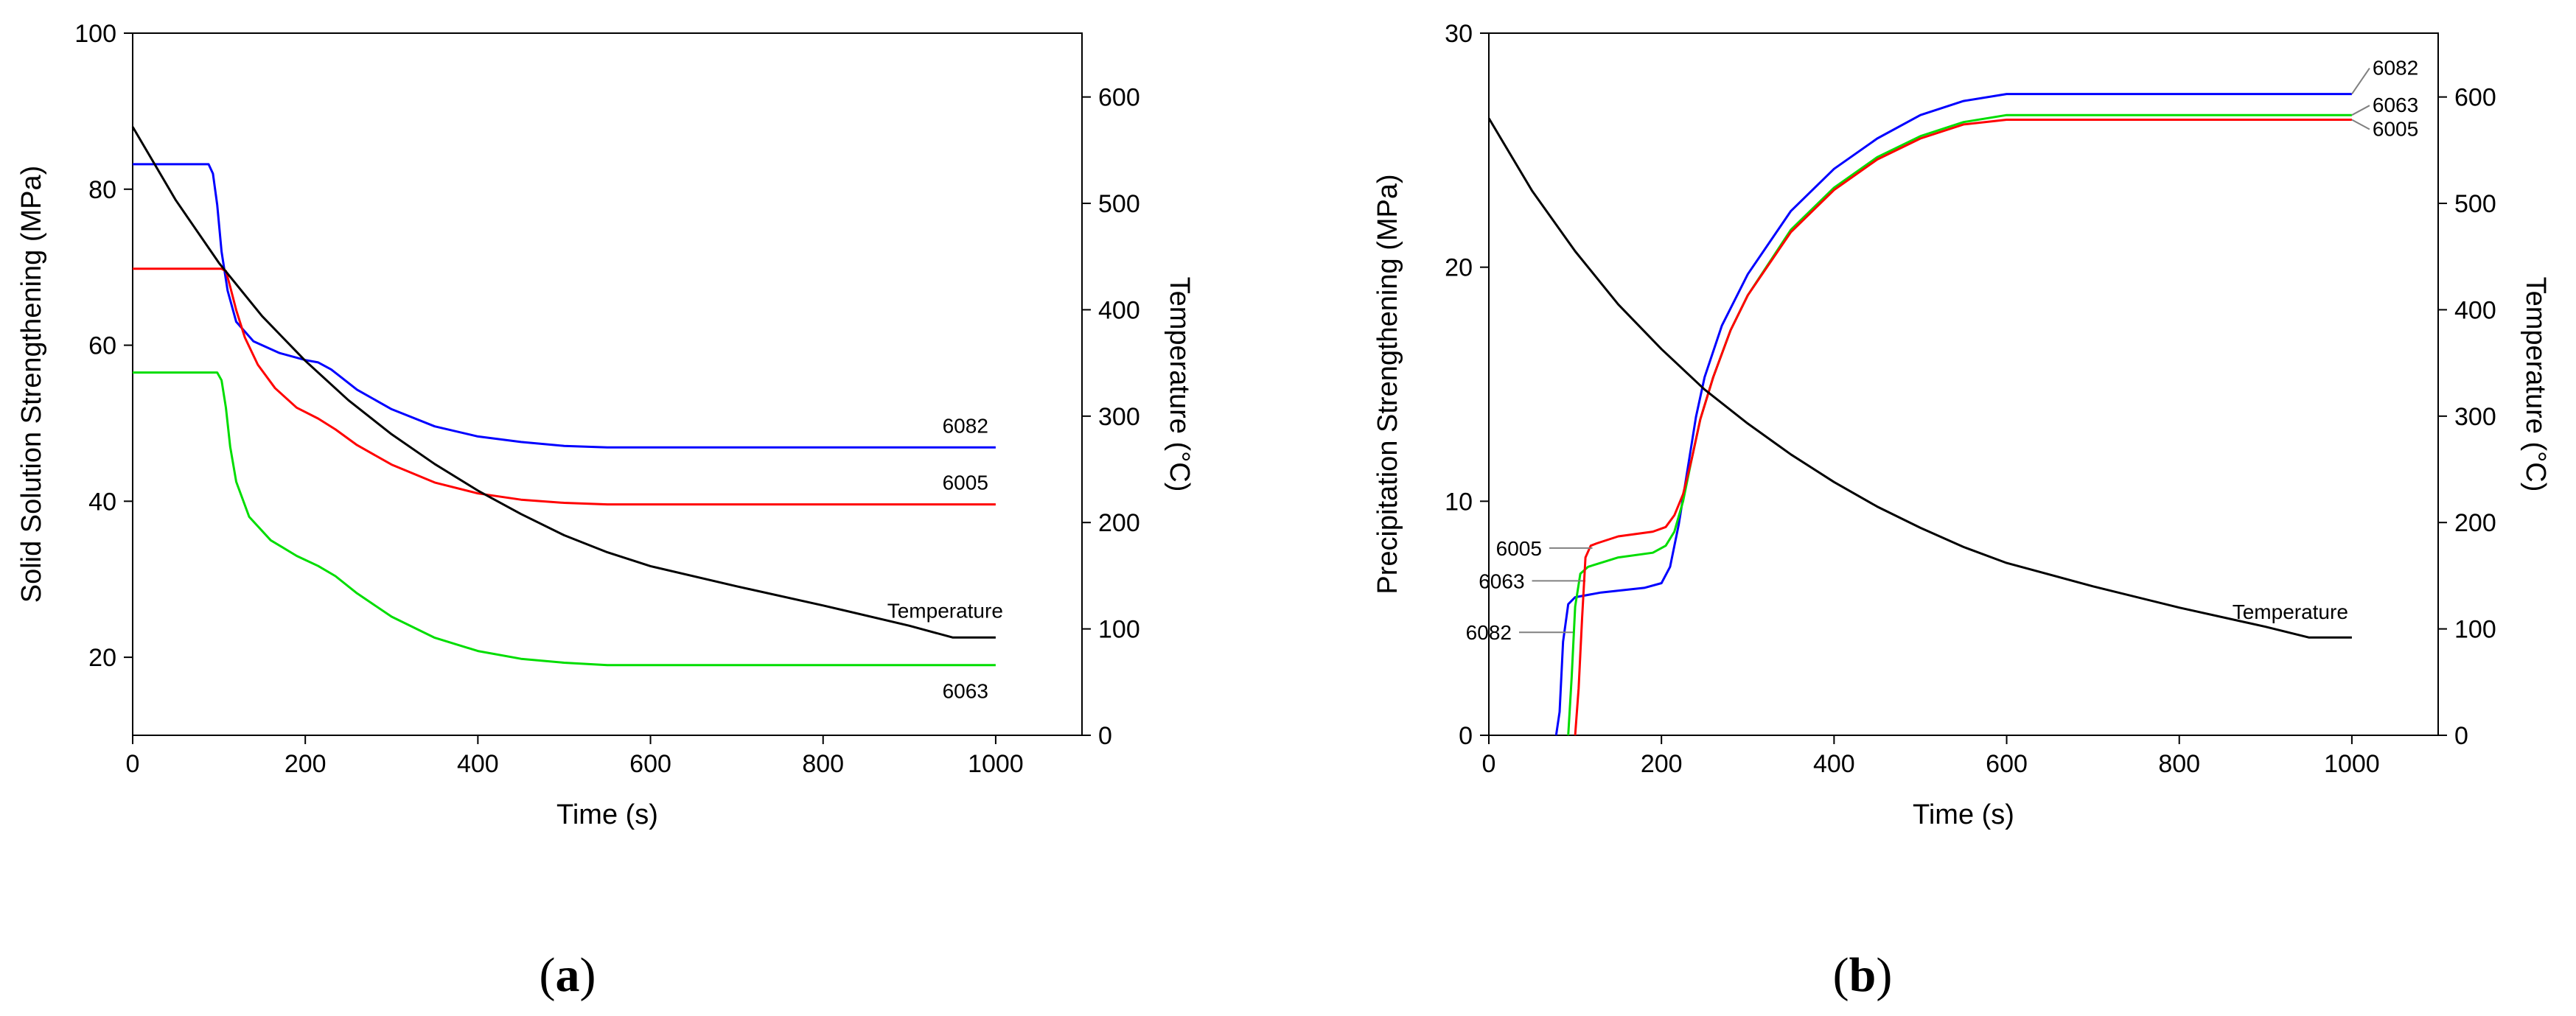  I want to click on y-tick-label: 10, so click(1459, 502).